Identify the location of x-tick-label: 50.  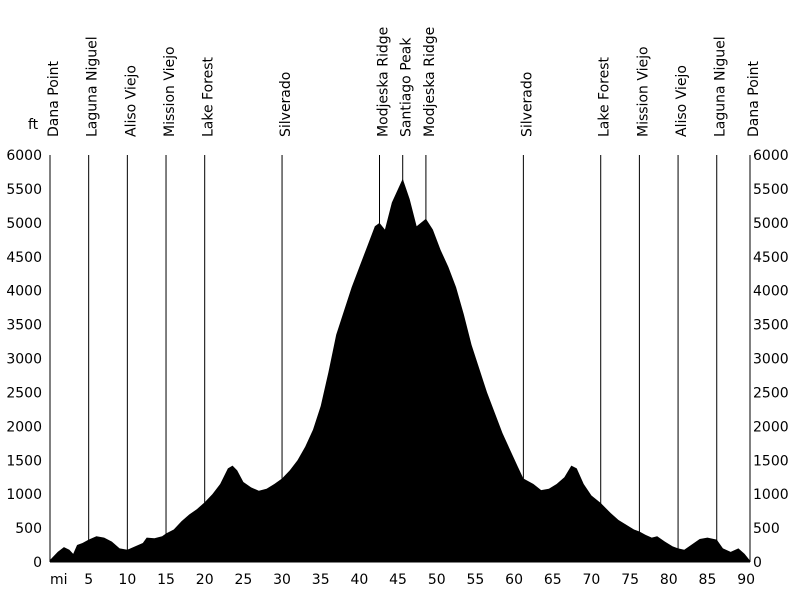
(437, 580).